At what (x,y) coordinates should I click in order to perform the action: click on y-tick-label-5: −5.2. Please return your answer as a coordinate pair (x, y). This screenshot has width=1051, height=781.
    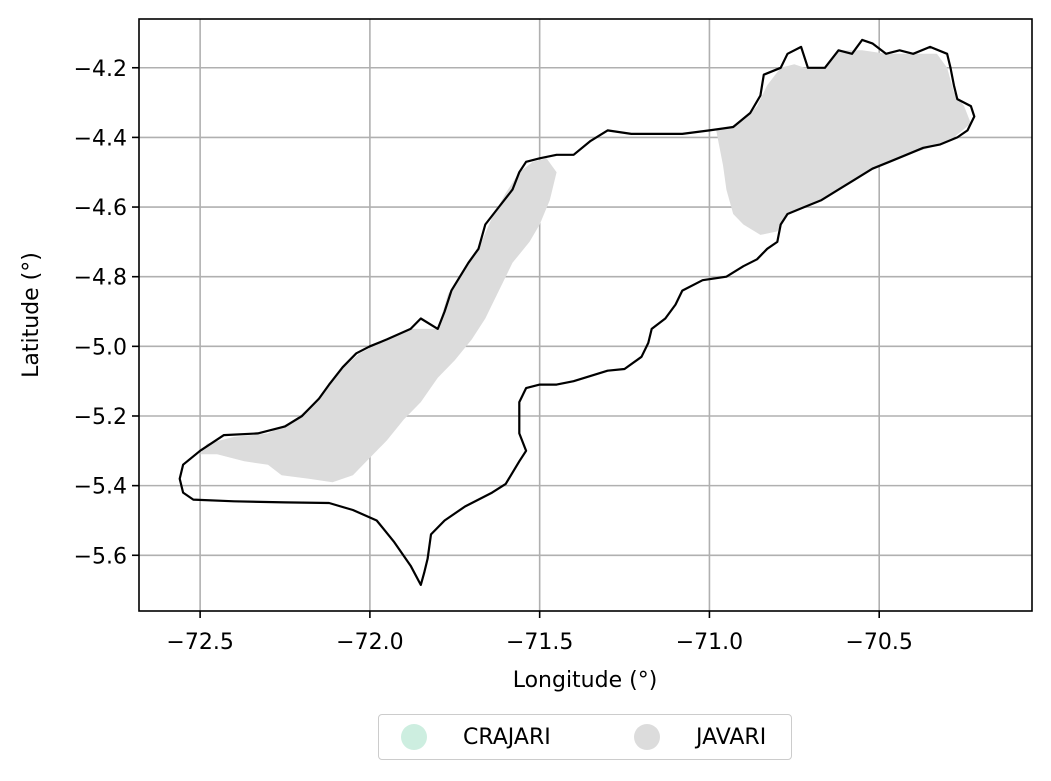
    Looking at the image, I should click on (100, 417).